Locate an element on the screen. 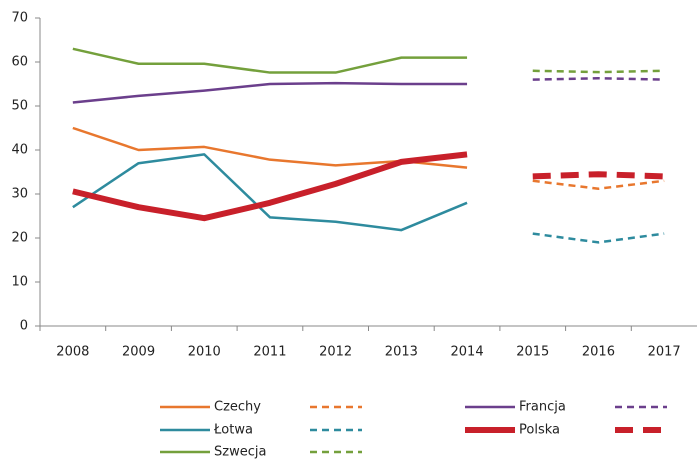 This screenshot has height=461, width=697. y-tick-label: 10 is located at coordinates (19, 282).